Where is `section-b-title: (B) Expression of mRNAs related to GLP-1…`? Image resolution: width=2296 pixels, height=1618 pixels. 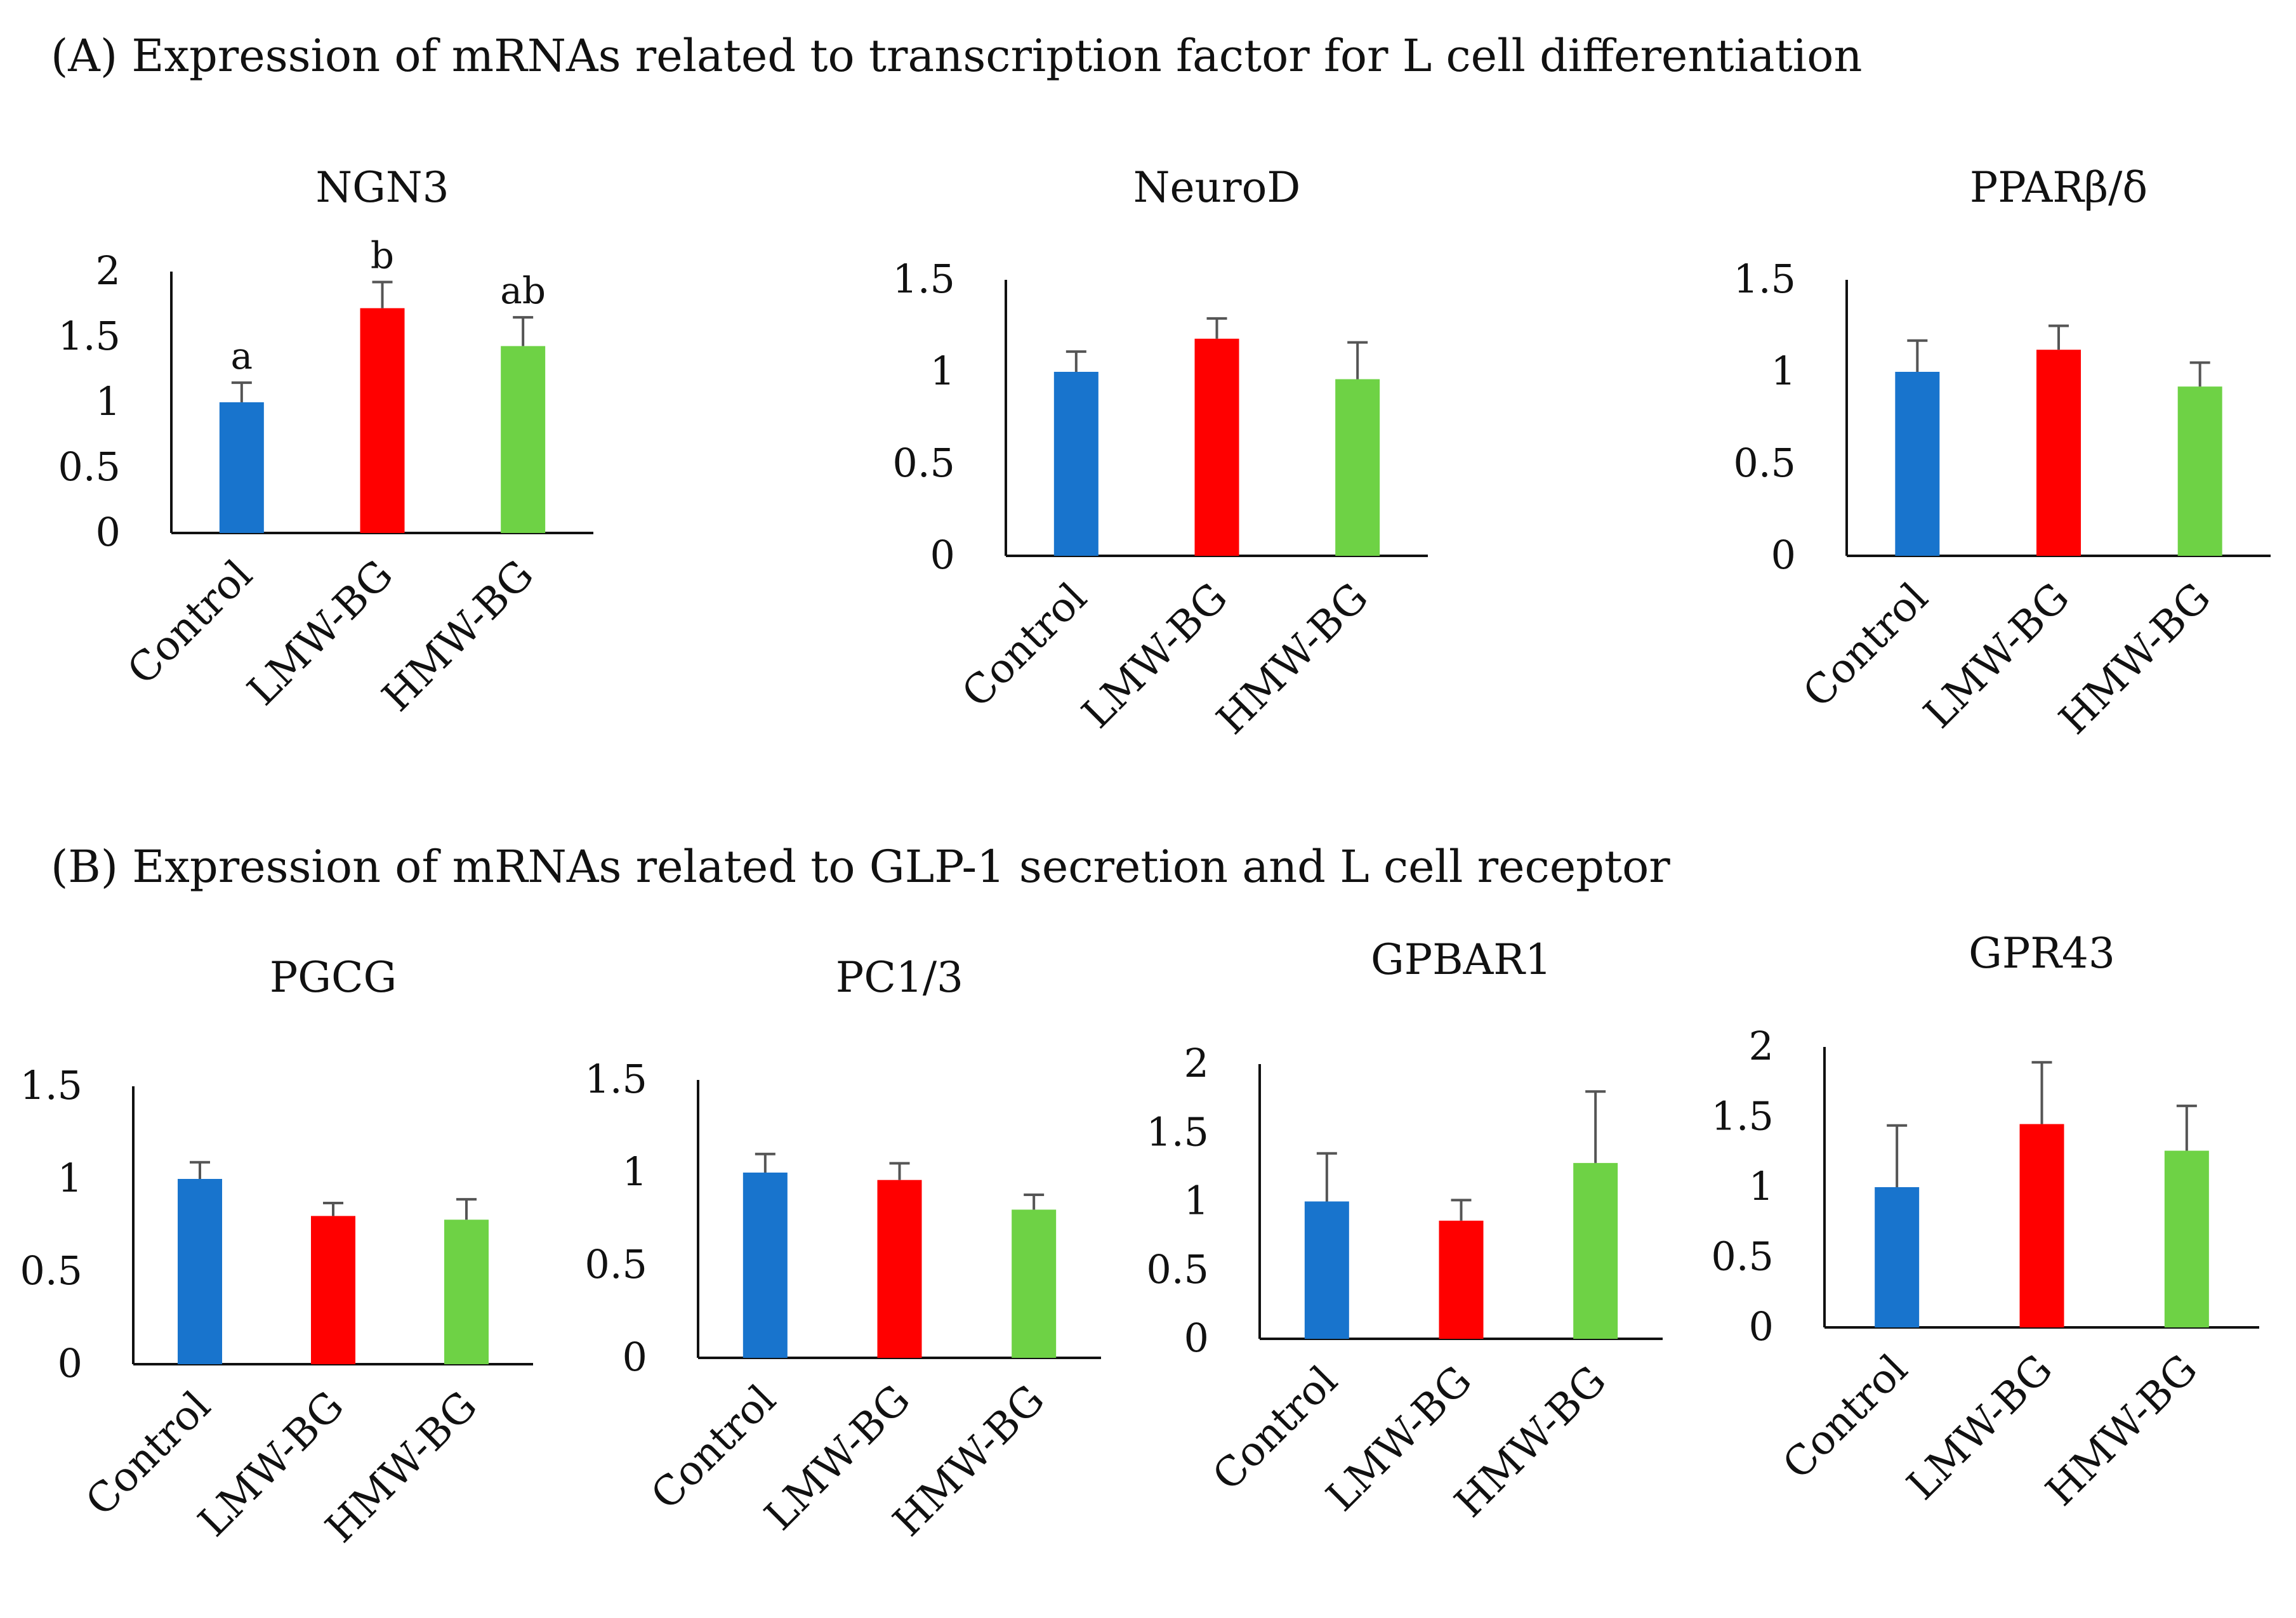 section-b-title: (B) Expression of mRNAs related to GLP-1… is located at coordinates (860, 867).